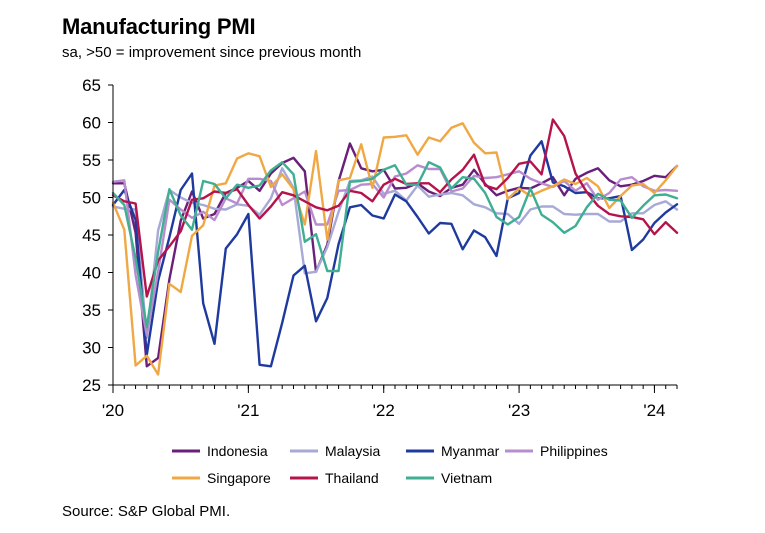 The height and width of the screenshot is (533, 765). Describe the element at coordinates (237, 451) in the screenshot. I see `legend-label-indonesia: Indonesia` at that location.